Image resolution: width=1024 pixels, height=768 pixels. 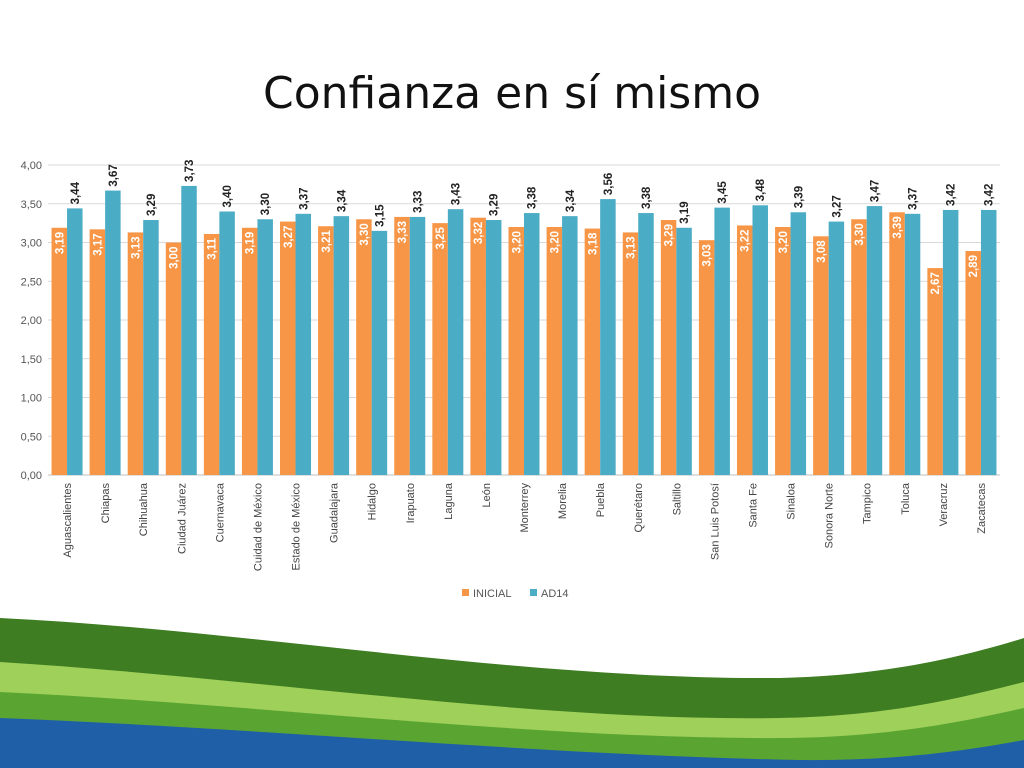 What do you see at coordinates (31, 205) in the screenshot?
I see `y-tick-label: 3,50` at bounding box center [31, 205].